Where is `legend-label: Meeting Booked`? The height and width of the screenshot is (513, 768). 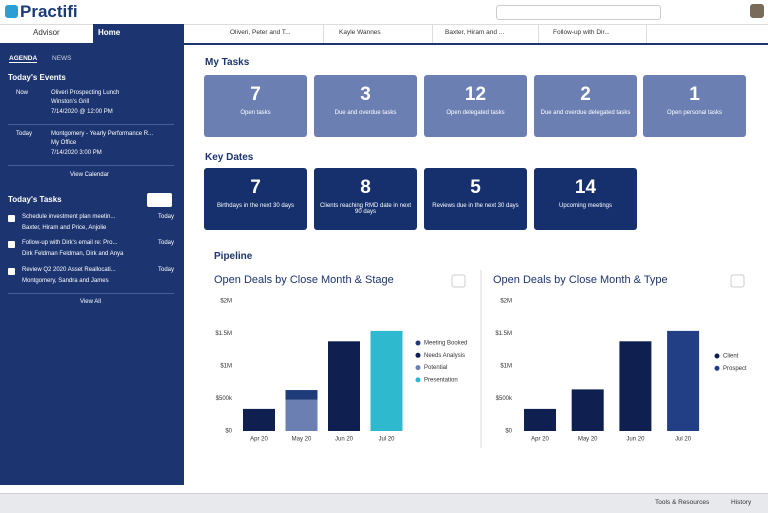 legend-label: Meeting Booked is located at coordinates (445, 344).